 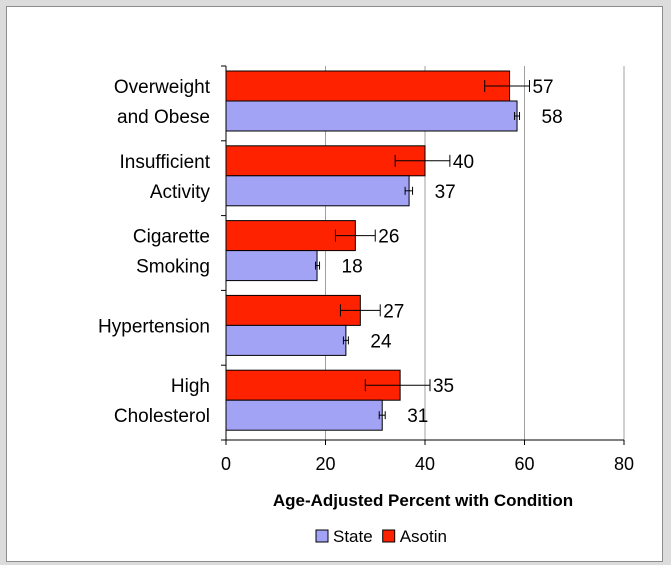 I want to click on x-tick-label-0: 0, so click(x=226, y=464).